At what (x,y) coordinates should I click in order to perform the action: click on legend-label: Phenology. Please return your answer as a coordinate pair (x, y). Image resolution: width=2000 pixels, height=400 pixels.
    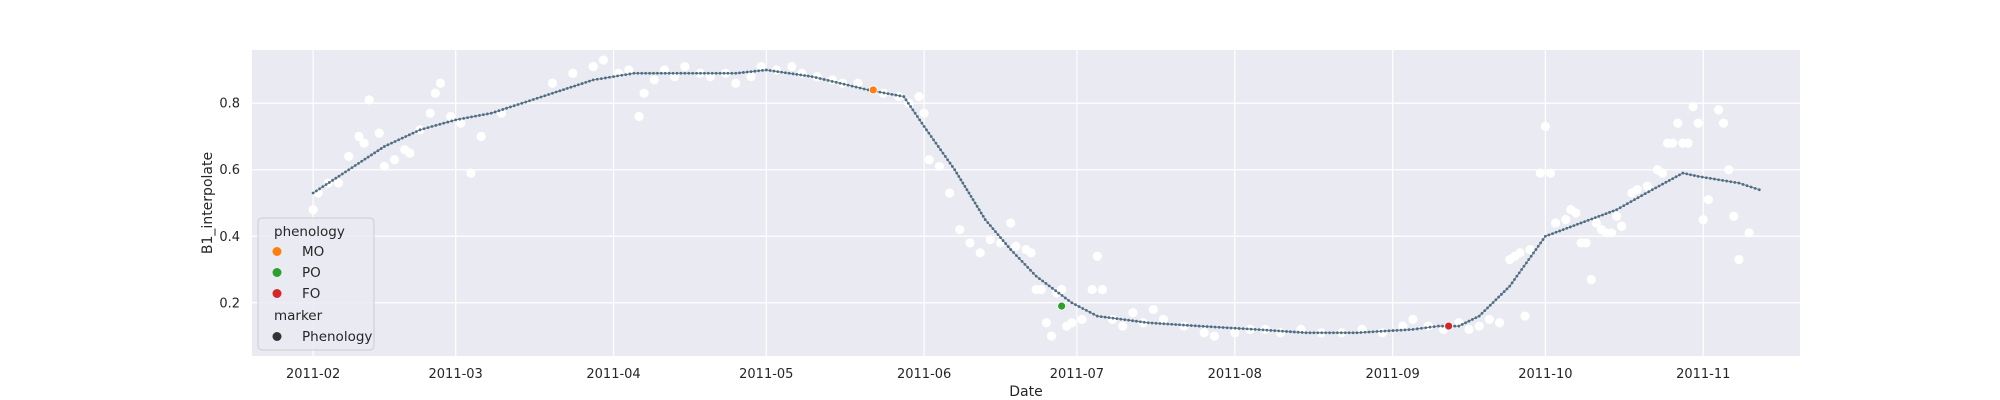
    Looking at the image, I should click on (337, 337).